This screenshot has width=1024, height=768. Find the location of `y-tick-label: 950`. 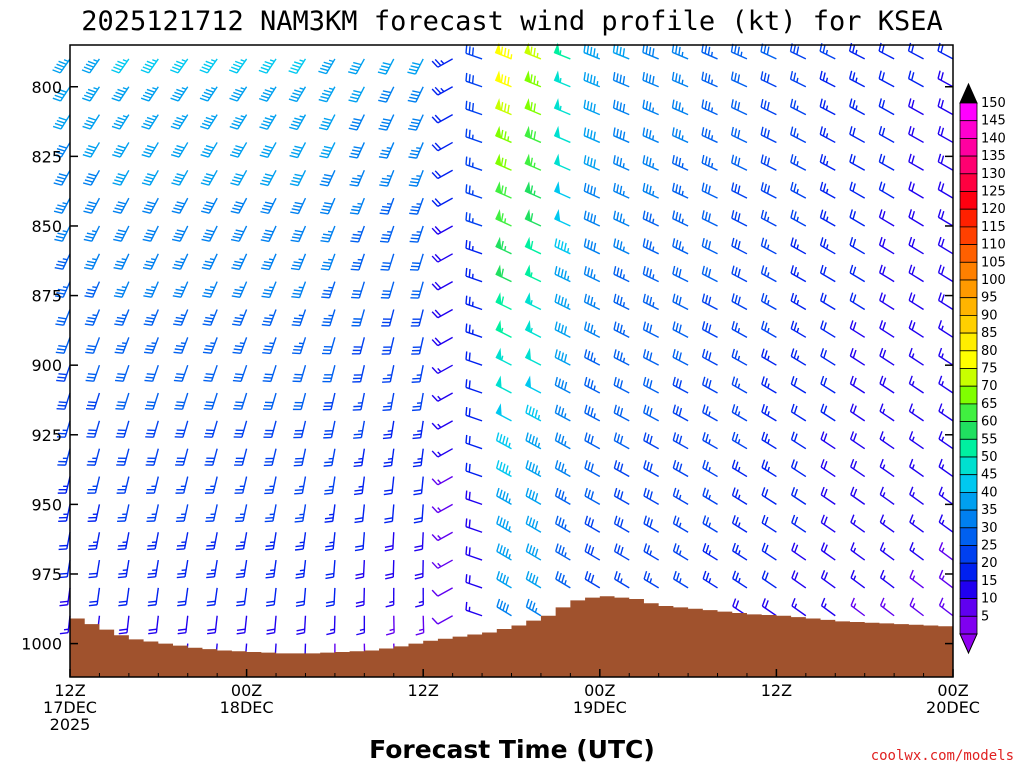

y-tick-label: 950 is located at coordinates (46, 504).